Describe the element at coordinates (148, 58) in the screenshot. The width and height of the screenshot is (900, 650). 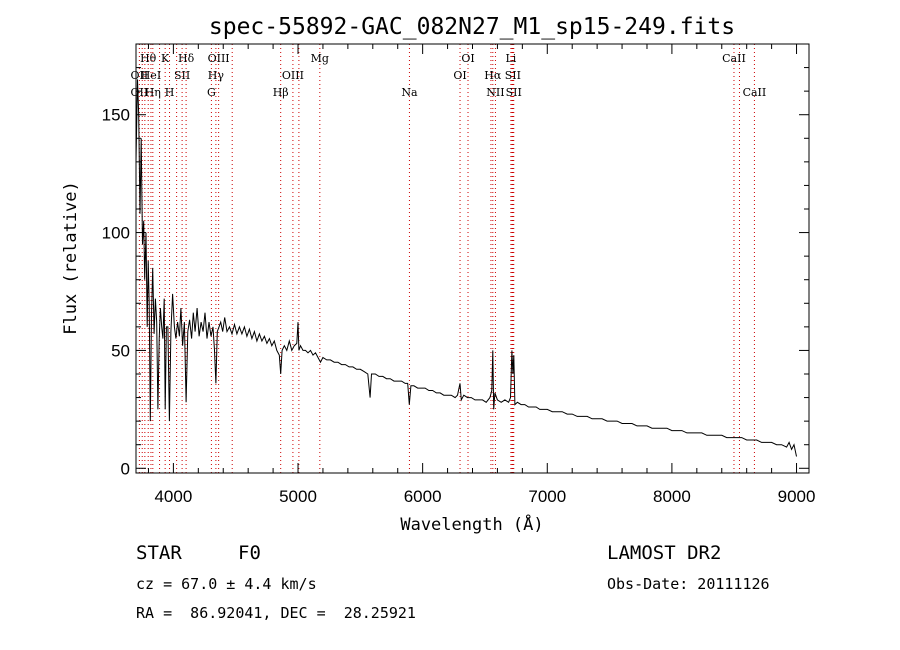
I see `line-label: Hθ` at that location.